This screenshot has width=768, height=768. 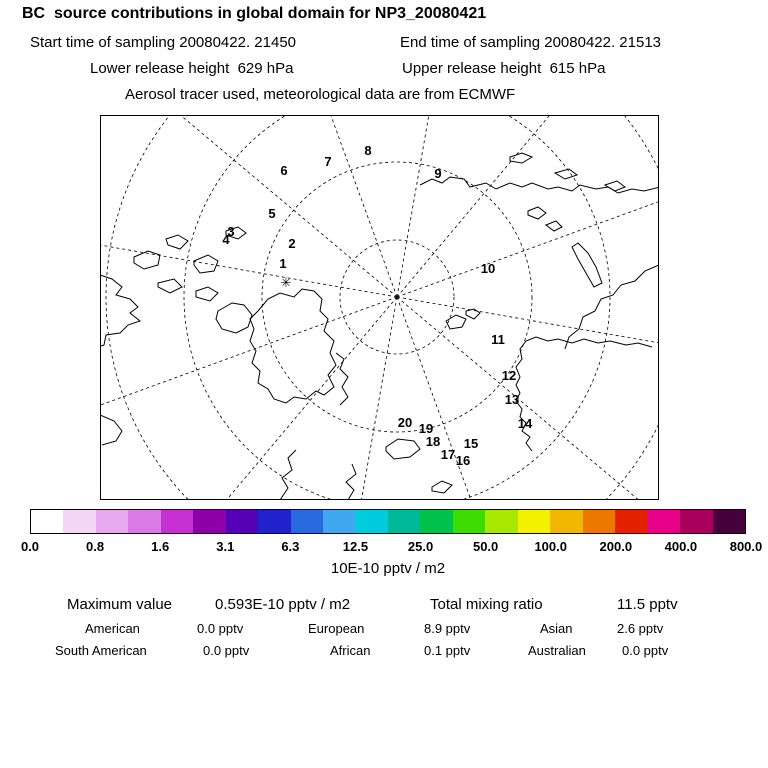 I want to click on station-number-13: 13, so click(x=512, y=399).